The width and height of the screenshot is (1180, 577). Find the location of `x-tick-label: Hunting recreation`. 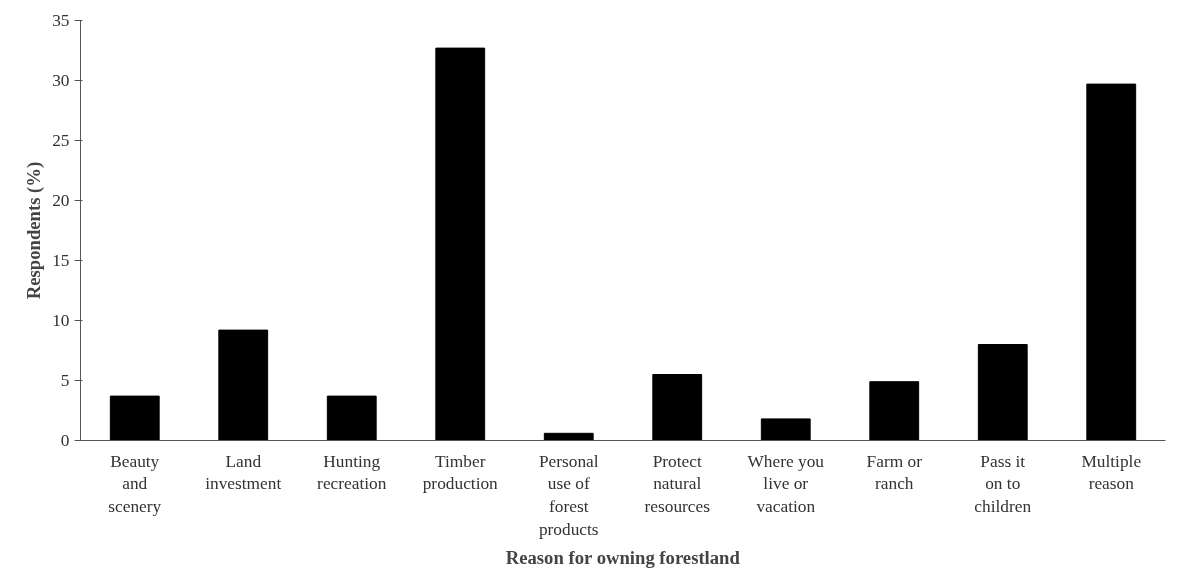

x-tick-label: Hunting recreation is located at coordinates (352, 472).